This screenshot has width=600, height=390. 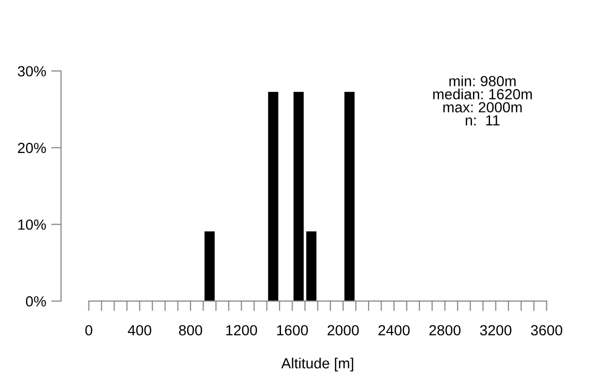 I want to click on x-tick-label: 800, so click(x=190, y=330).